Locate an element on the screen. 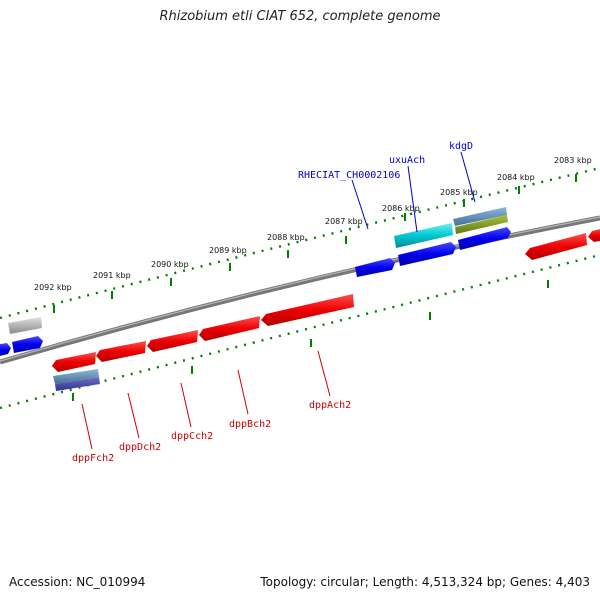 This screenshot has height=600, width=600. kbp-label: 2088 kbp is located at coordinates (286, 237).